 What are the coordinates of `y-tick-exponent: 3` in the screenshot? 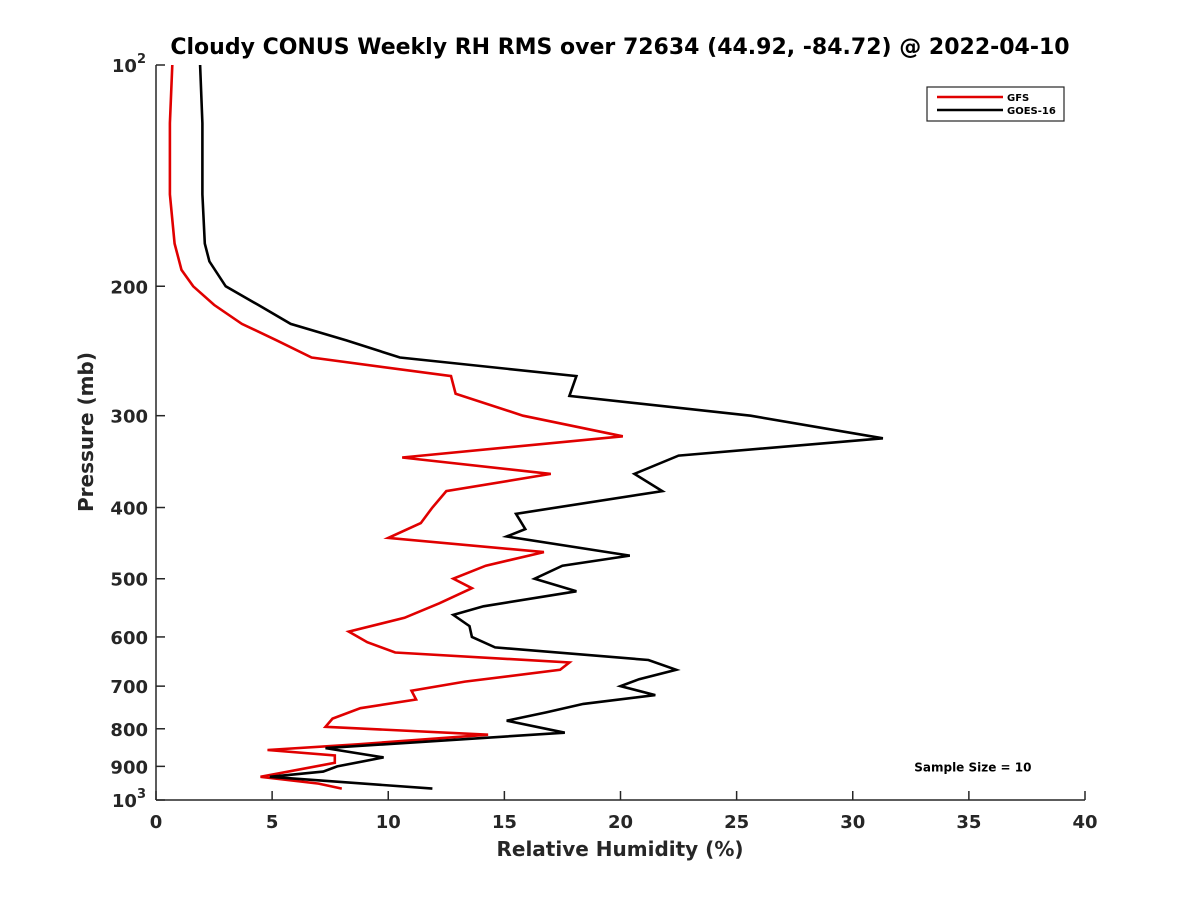 It's located at (141, 794).